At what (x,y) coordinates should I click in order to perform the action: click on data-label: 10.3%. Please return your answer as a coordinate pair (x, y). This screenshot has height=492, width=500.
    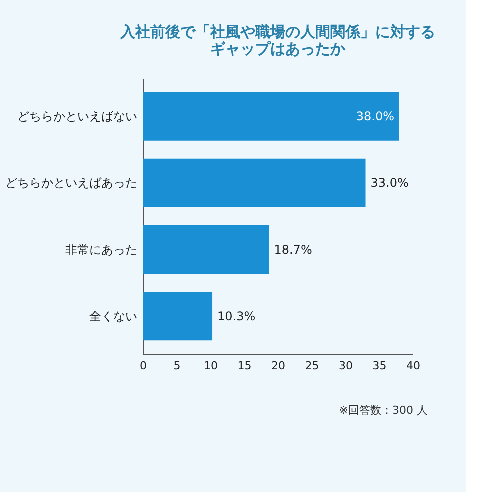
    Looking at the image, I should click on (237, 316).